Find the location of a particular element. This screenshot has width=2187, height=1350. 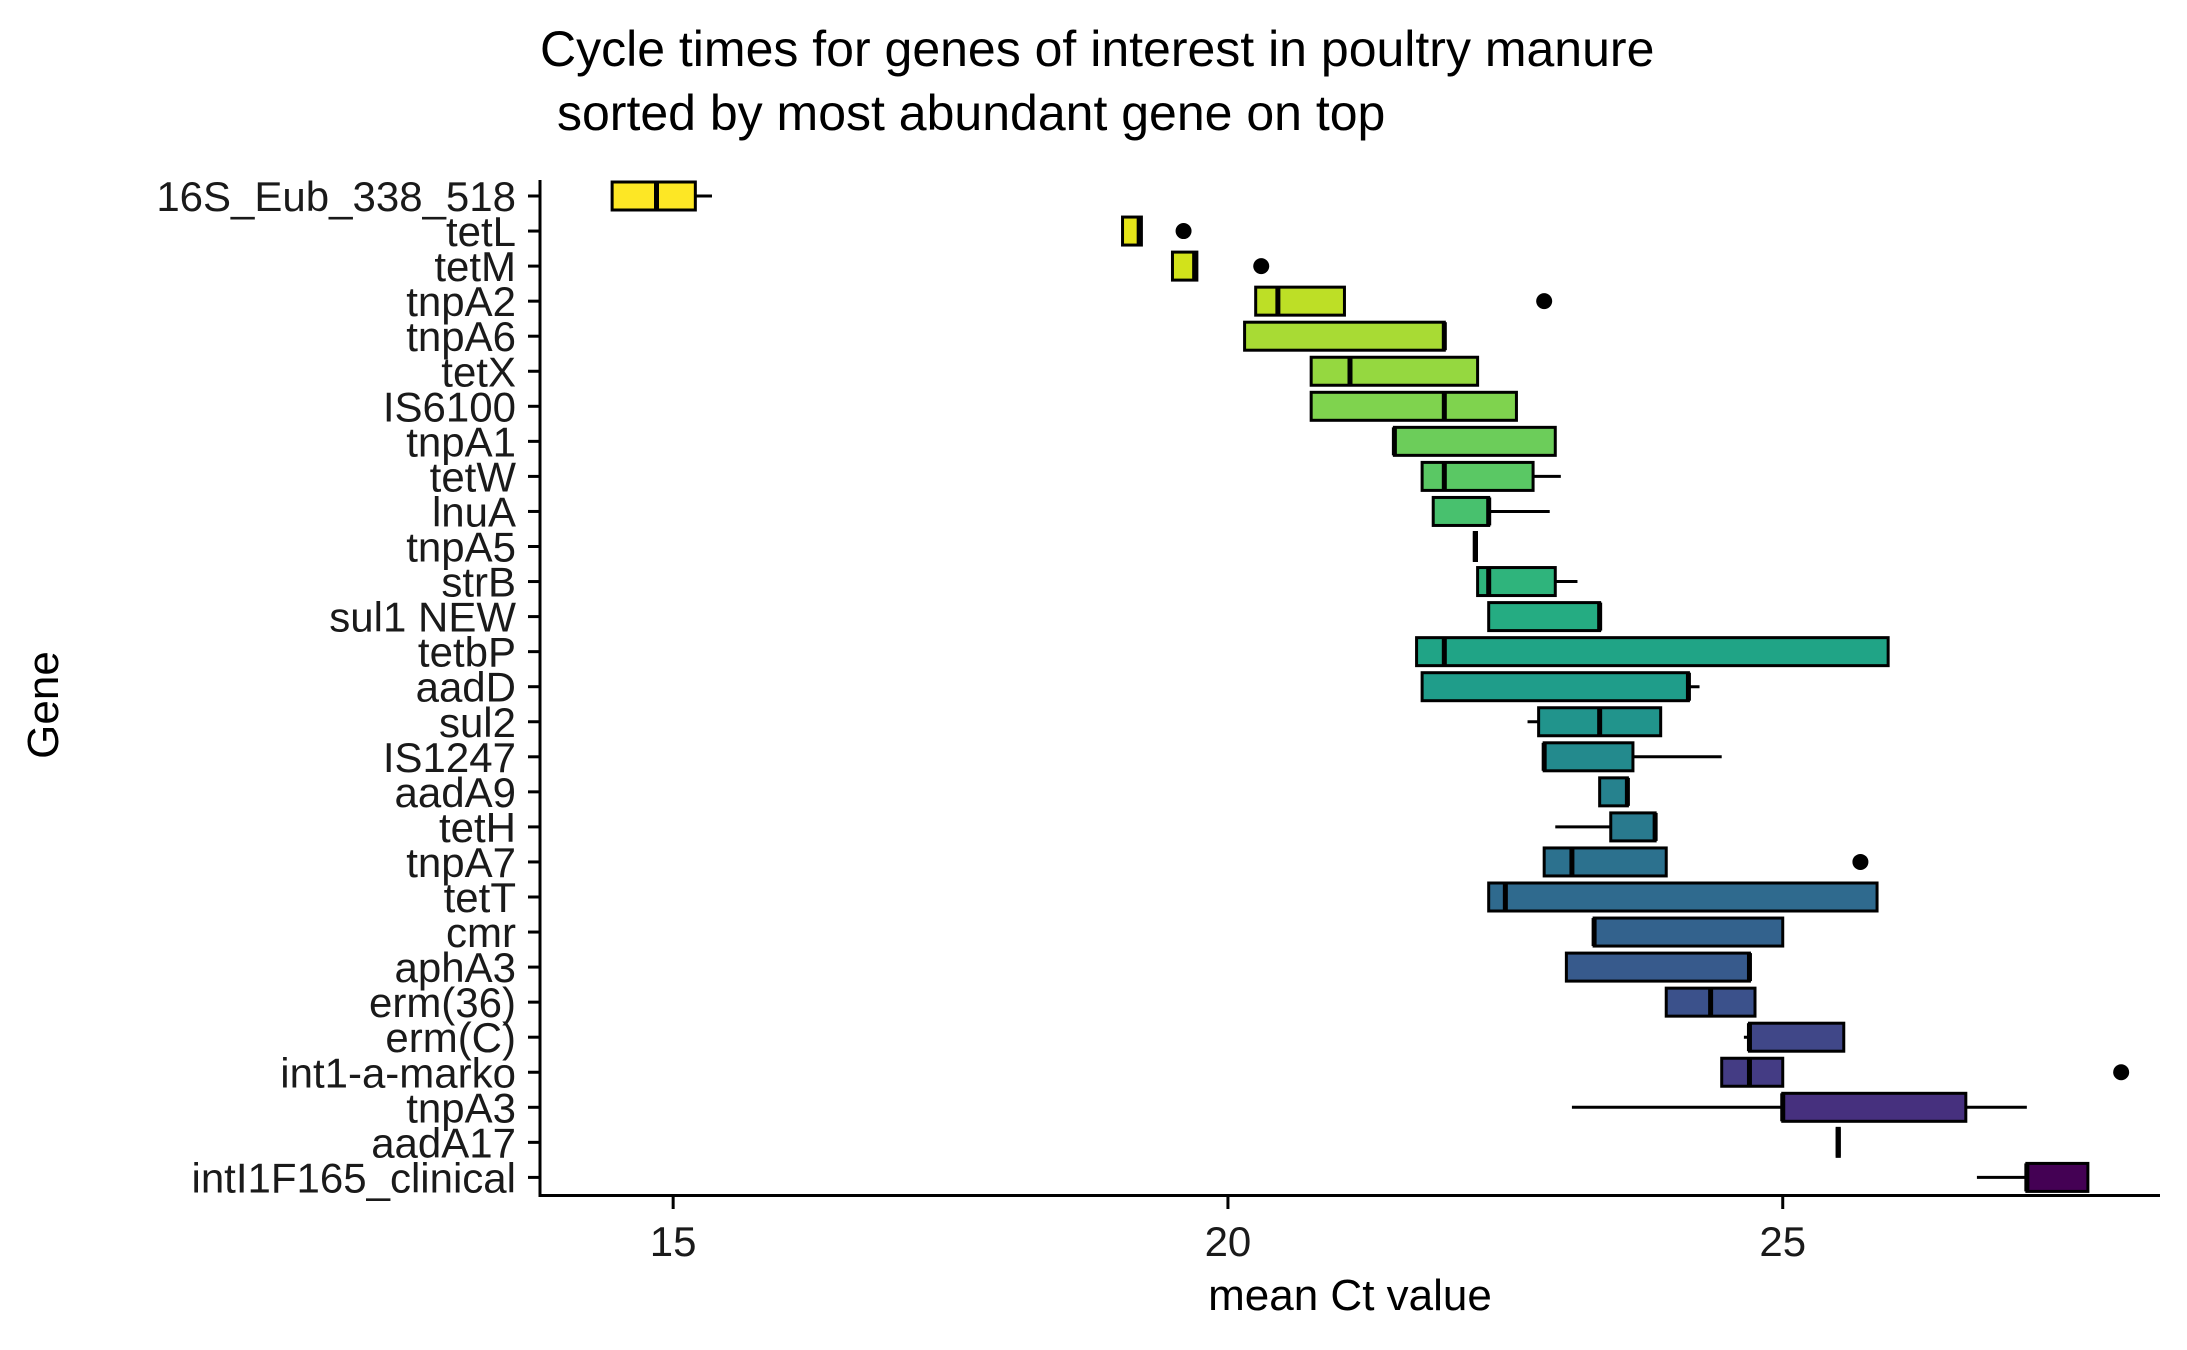

box-tnpA6 is located at coordinates (1345, 336).